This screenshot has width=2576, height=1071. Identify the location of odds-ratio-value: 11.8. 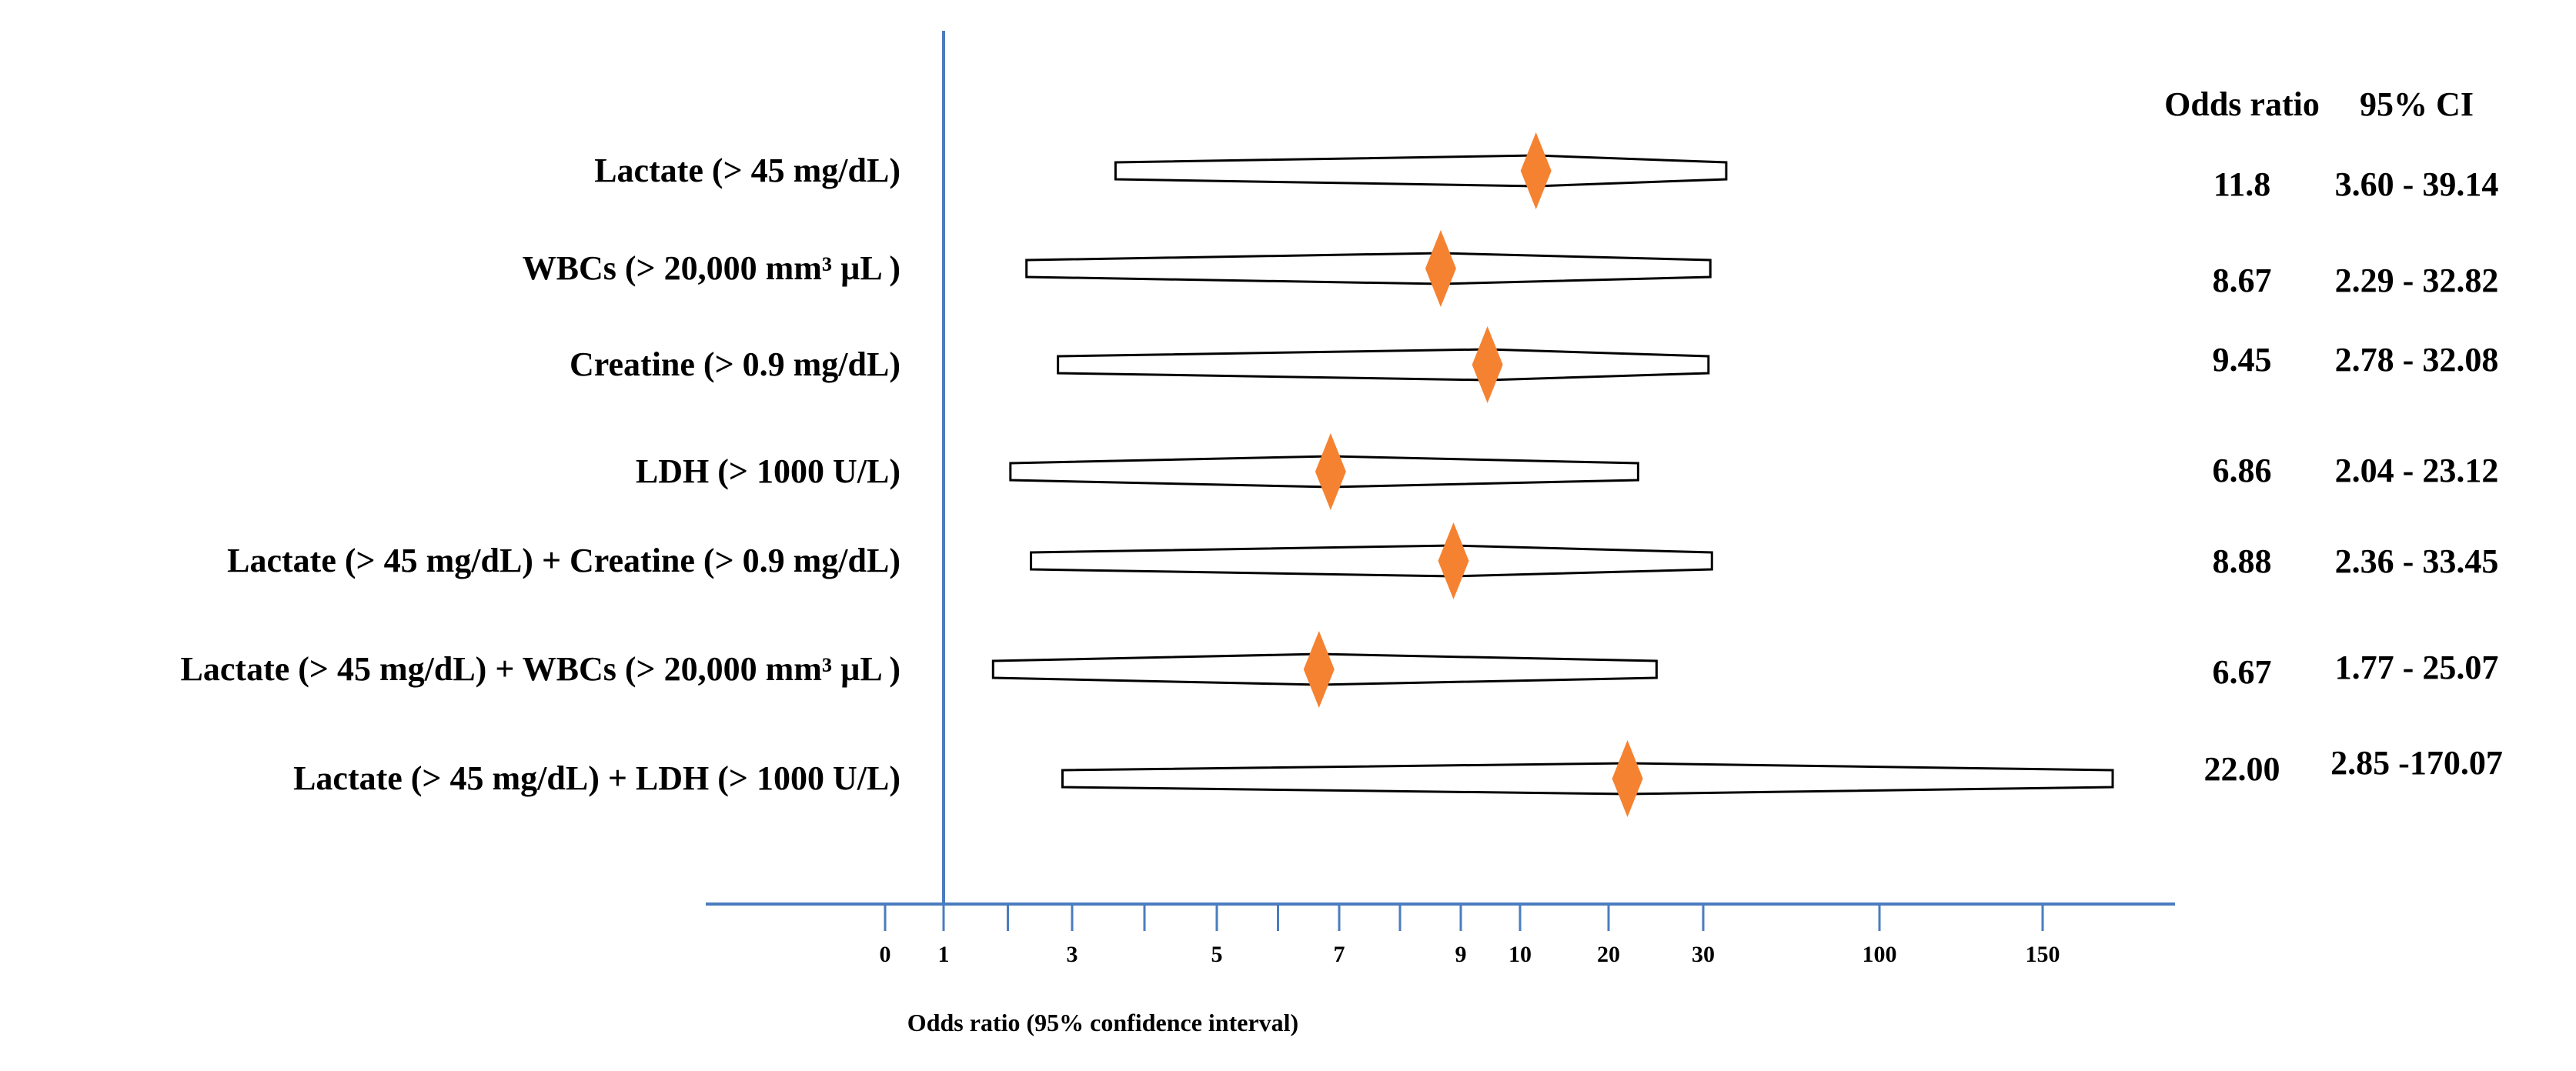
(2242, 184).